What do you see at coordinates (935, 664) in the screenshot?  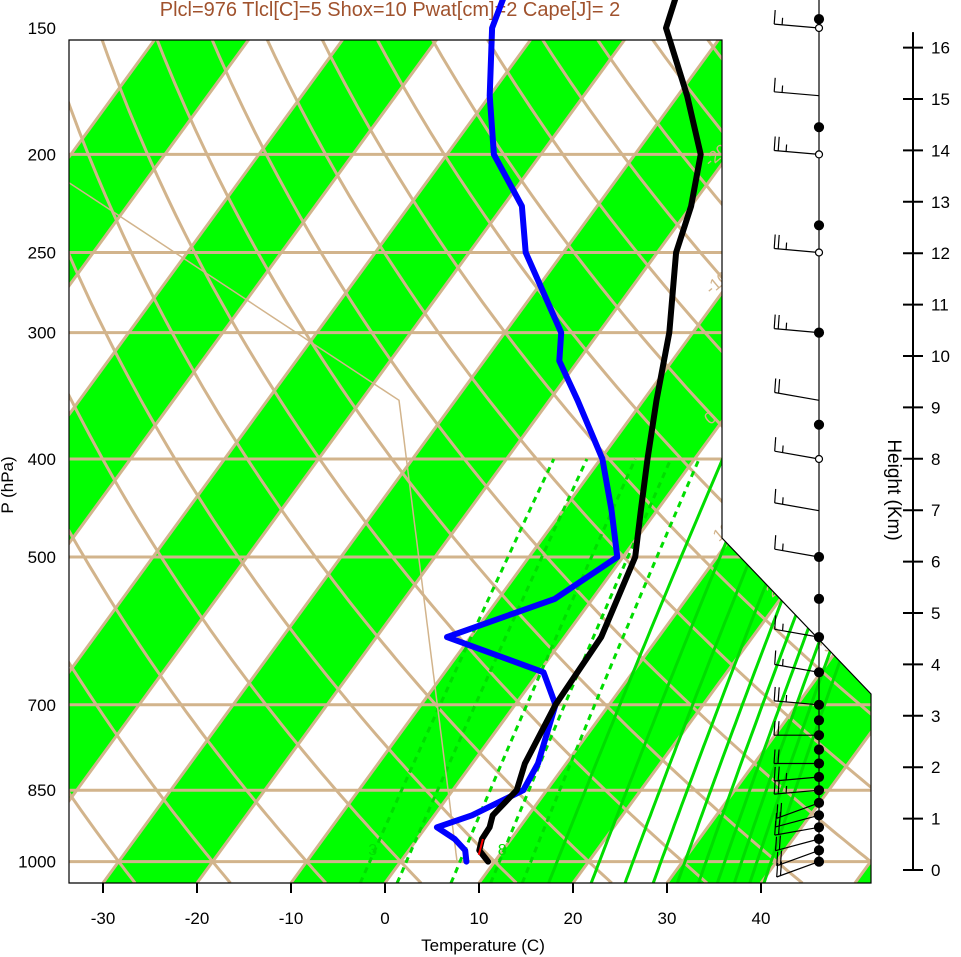 I see `height-tick-label: 4` at bounding box center [935, 664].